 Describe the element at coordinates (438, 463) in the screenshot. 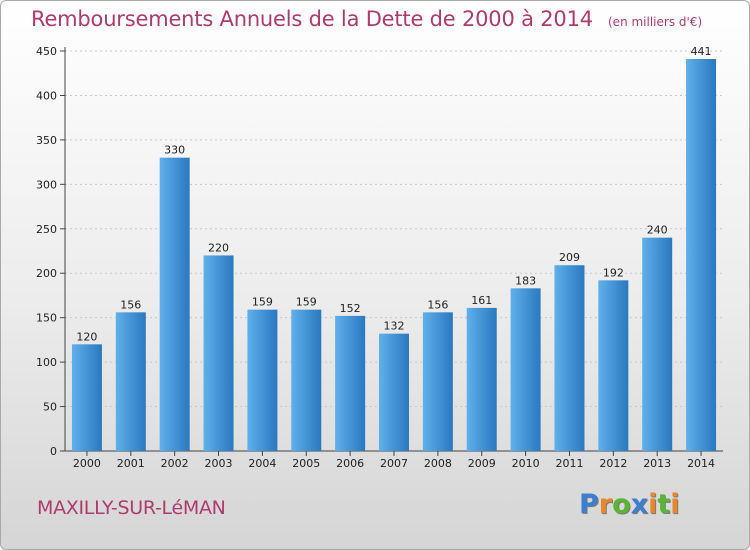

I see `x-tick-label-2008: 2008` at that location.